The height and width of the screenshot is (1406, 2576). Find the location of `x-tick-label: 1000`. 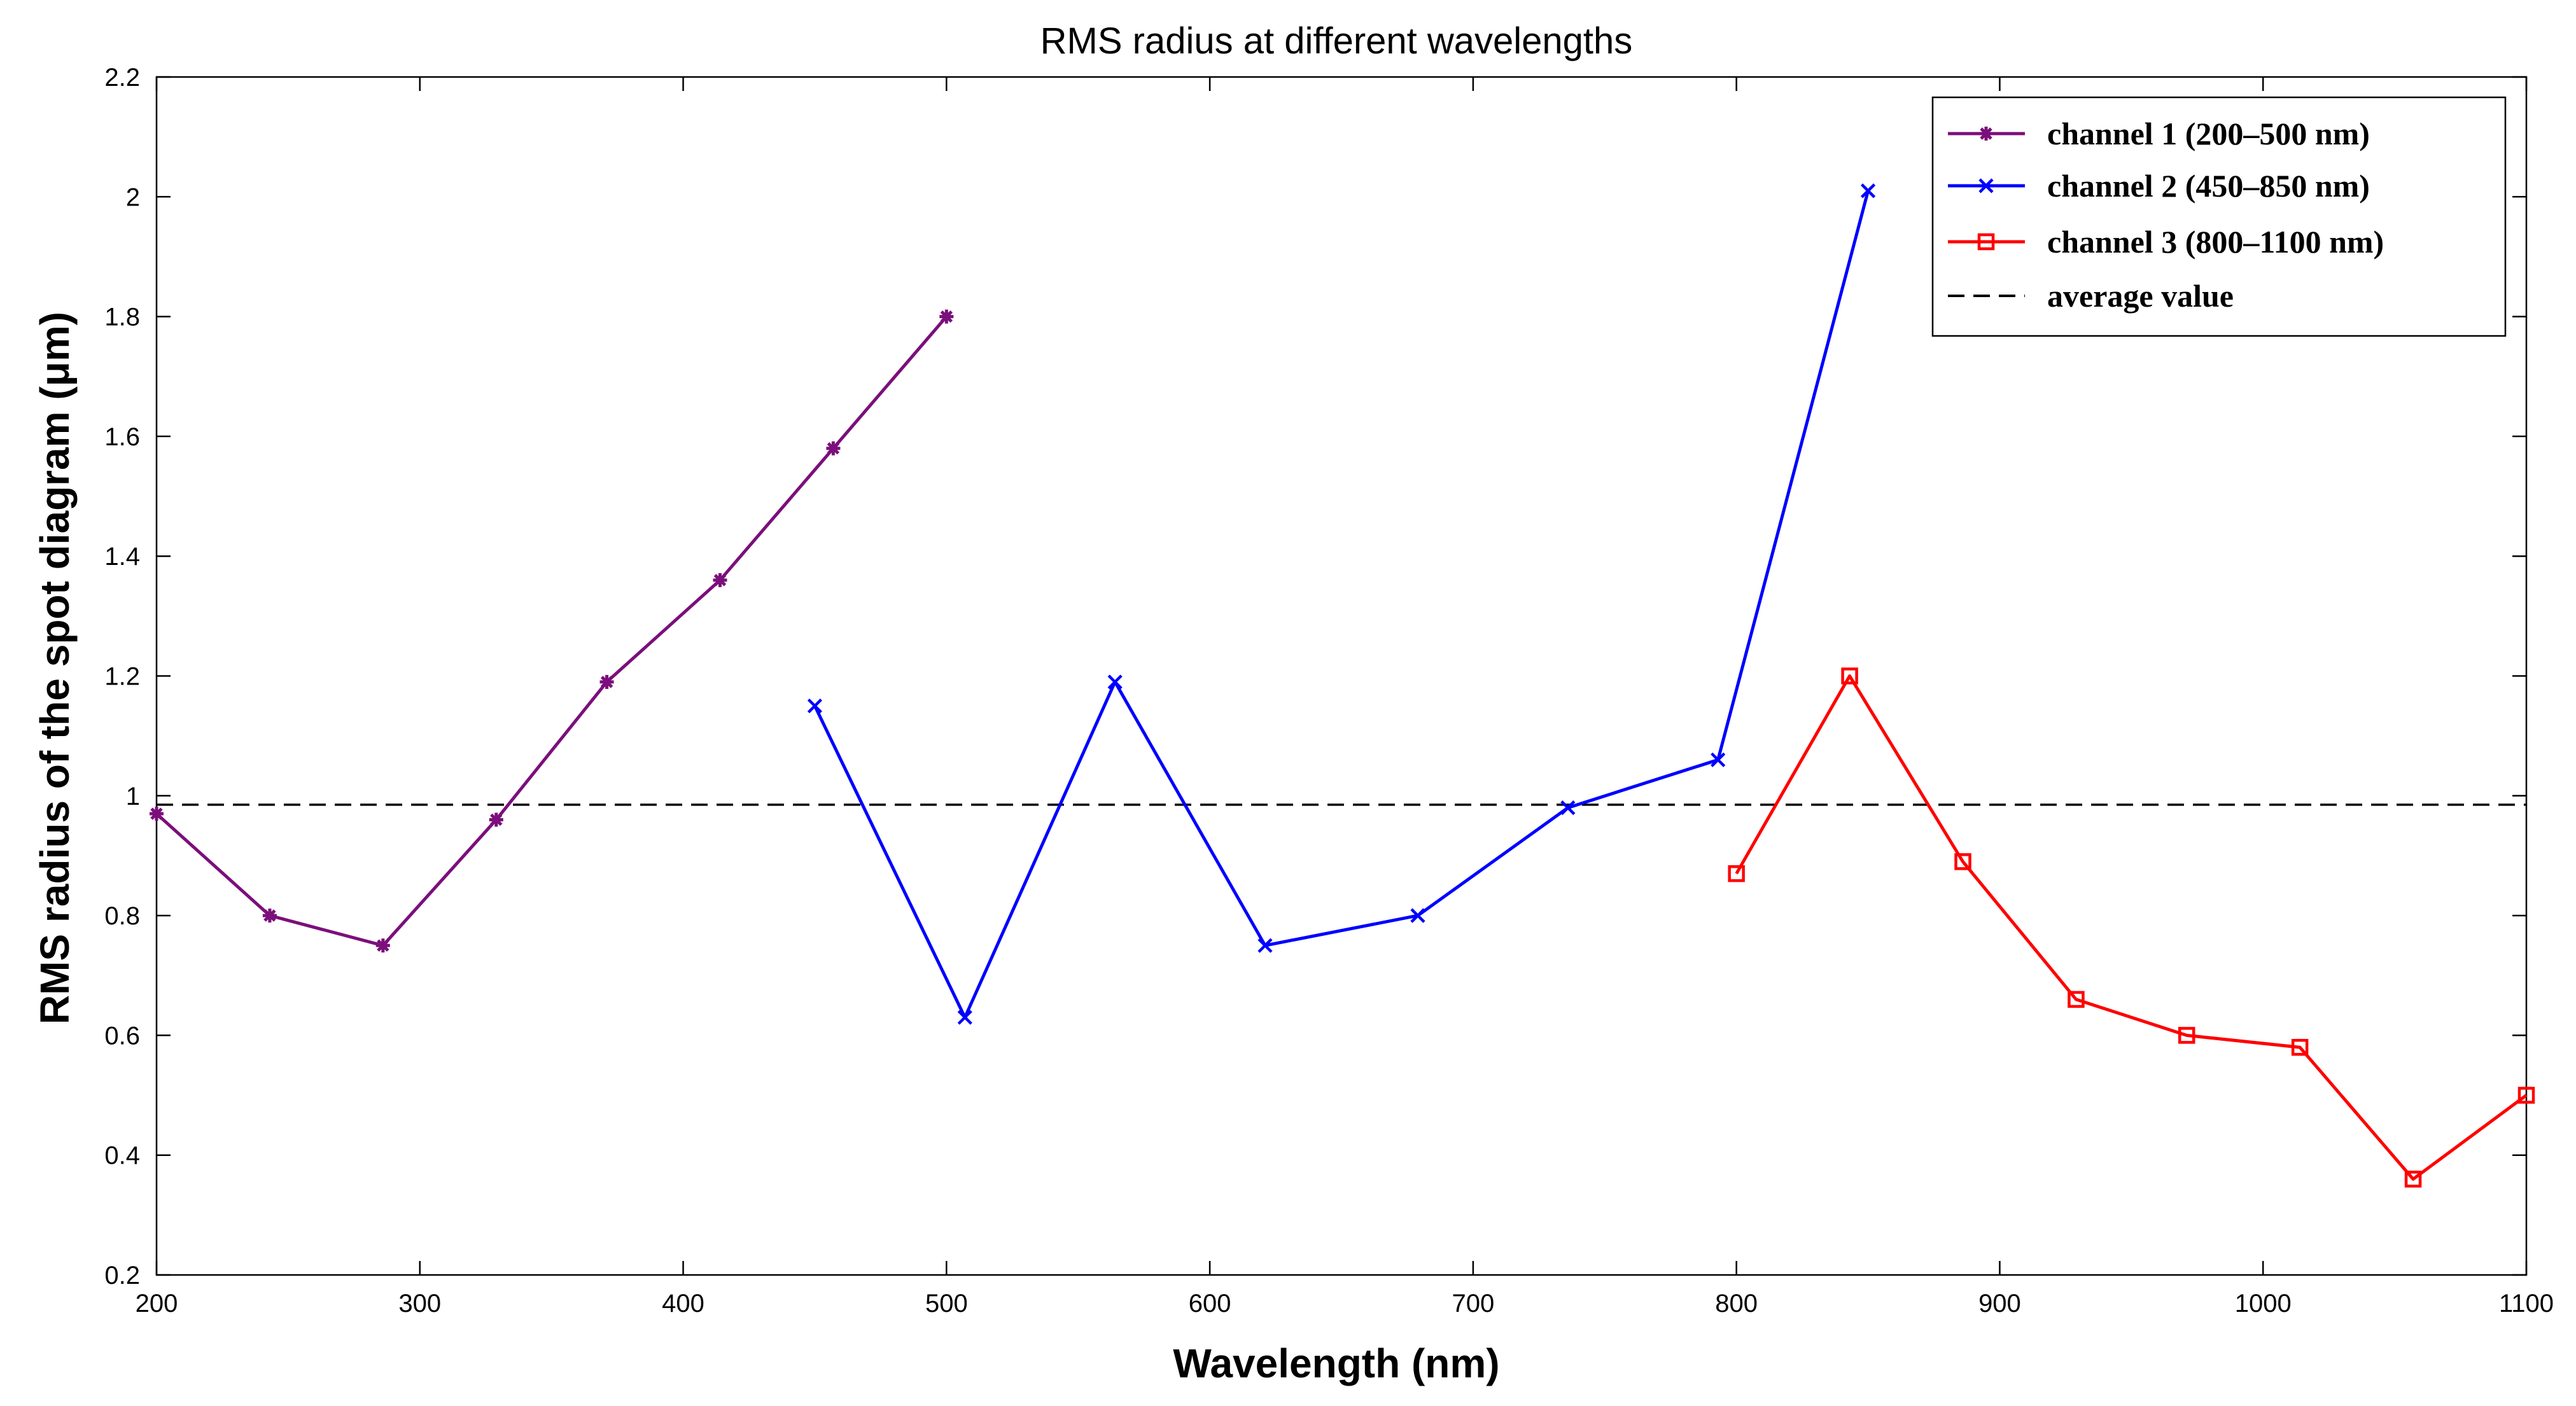

x-tick-label: 1000 is located at coordinates (2263, 1304).